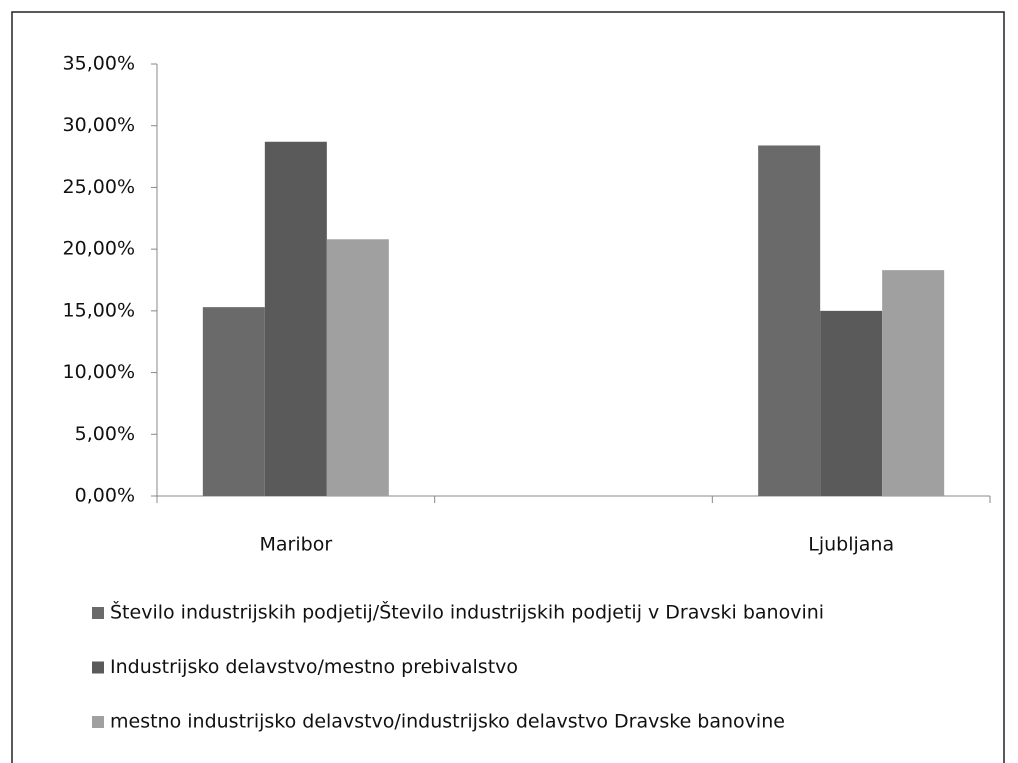  Describe the element at coordinates (99, 372) in the screenshot. I see `y-tick-label: 10,00%` at that location.